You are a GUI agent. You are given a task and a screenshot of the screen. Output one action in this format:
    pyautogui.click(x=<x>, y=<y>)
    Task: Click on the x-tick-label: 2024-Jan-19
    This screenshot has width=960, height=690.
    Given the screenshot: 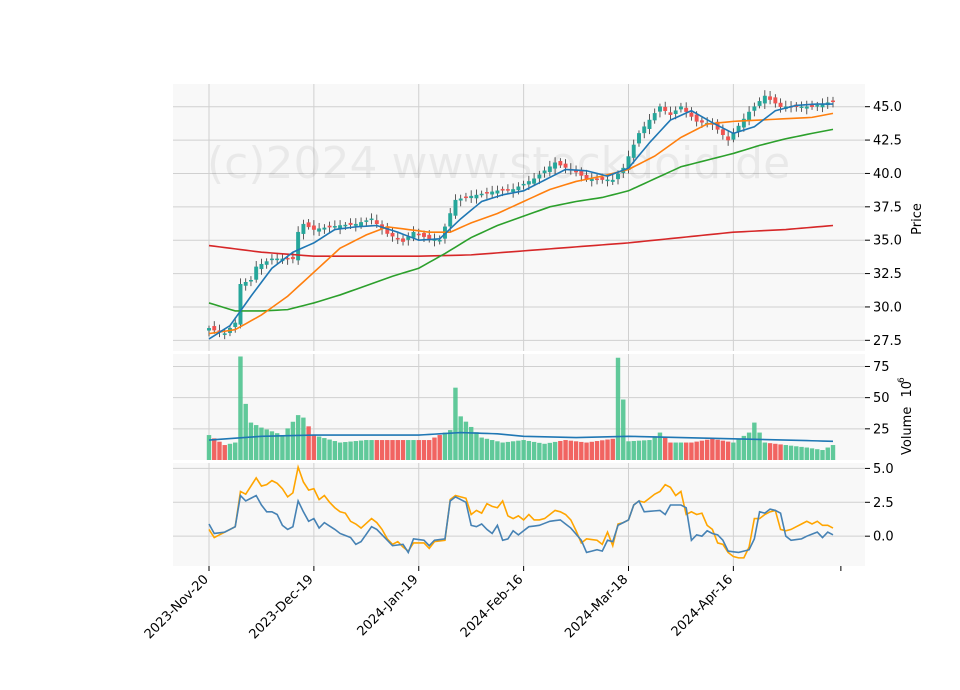 What is the action you would take?
    pyautogui.click(x=388, y=605)
    